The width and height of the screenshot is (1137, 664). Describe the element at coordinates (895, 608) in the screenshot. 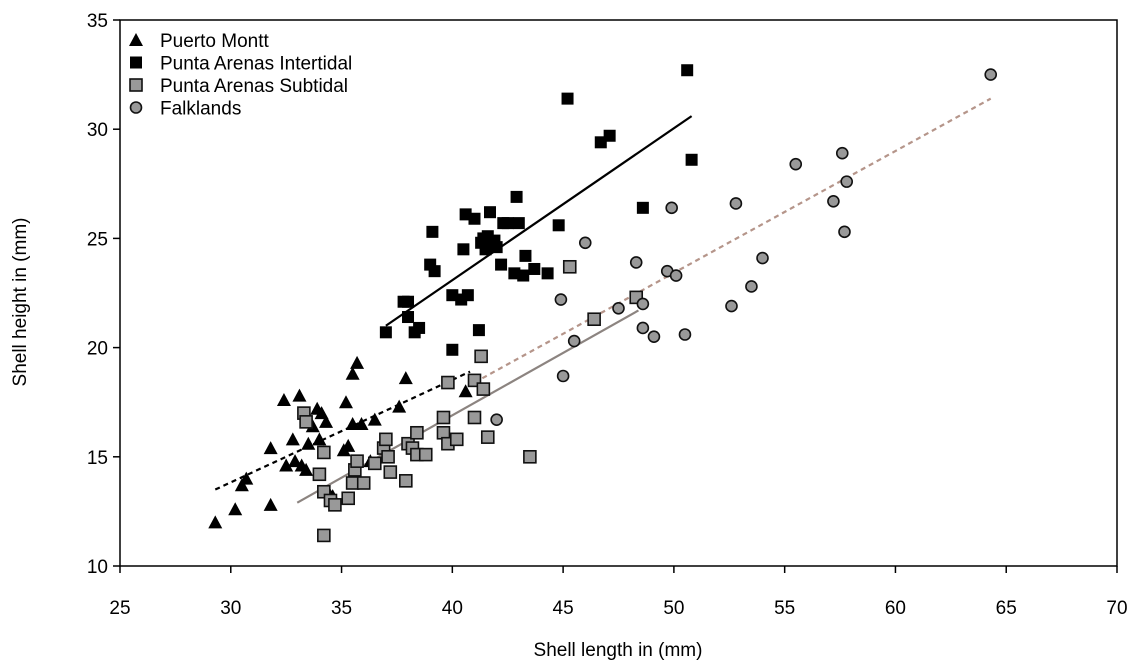

I see `x-tick-label: 60` at that location.